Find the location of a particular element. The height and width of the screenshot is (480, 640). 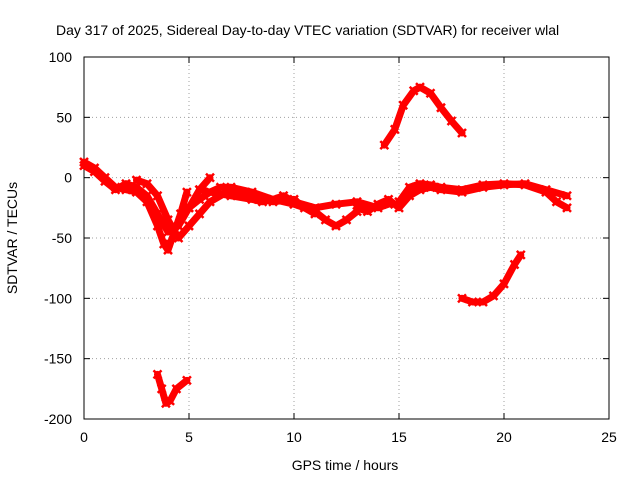

y-tick-label: -50 is located at coordinates (62, 238).